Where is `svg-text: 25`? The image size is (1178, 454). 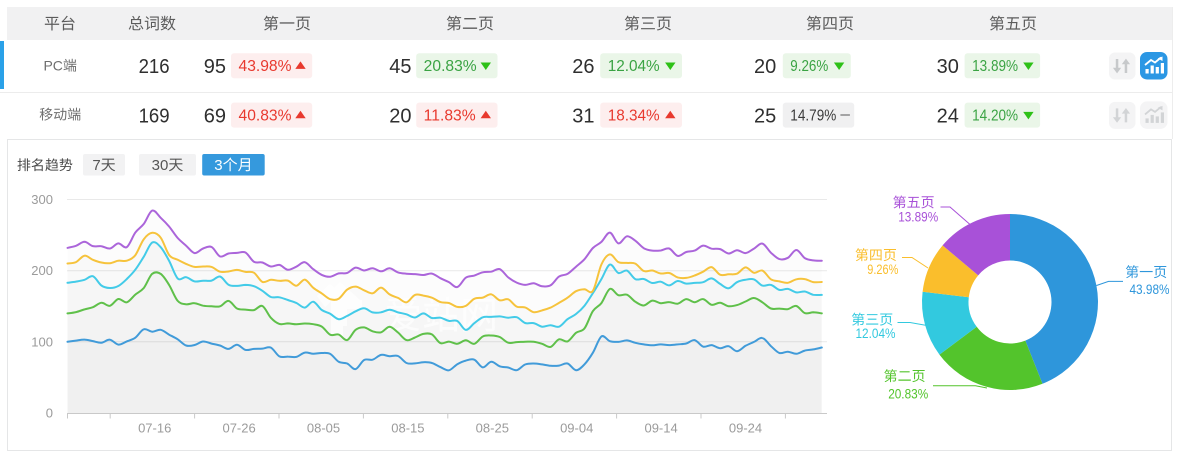
svg-text: 25 is located at coordinates (765, 116).